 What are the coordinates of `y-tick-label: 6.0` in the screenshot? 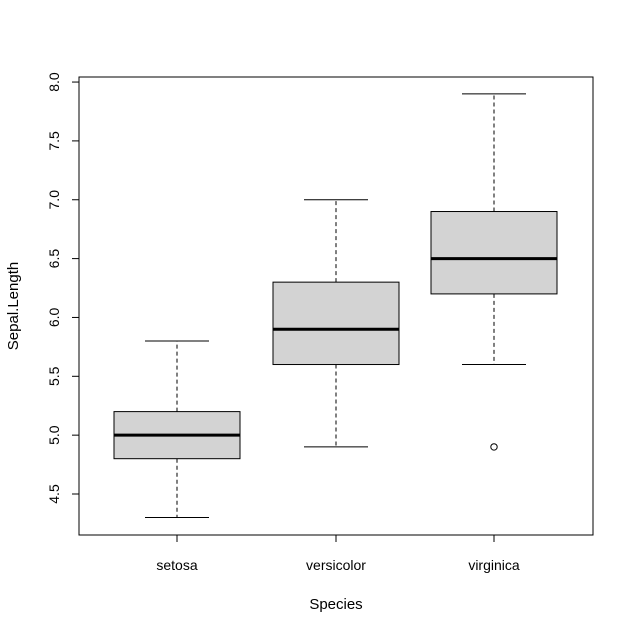 It's located at (54, 318).